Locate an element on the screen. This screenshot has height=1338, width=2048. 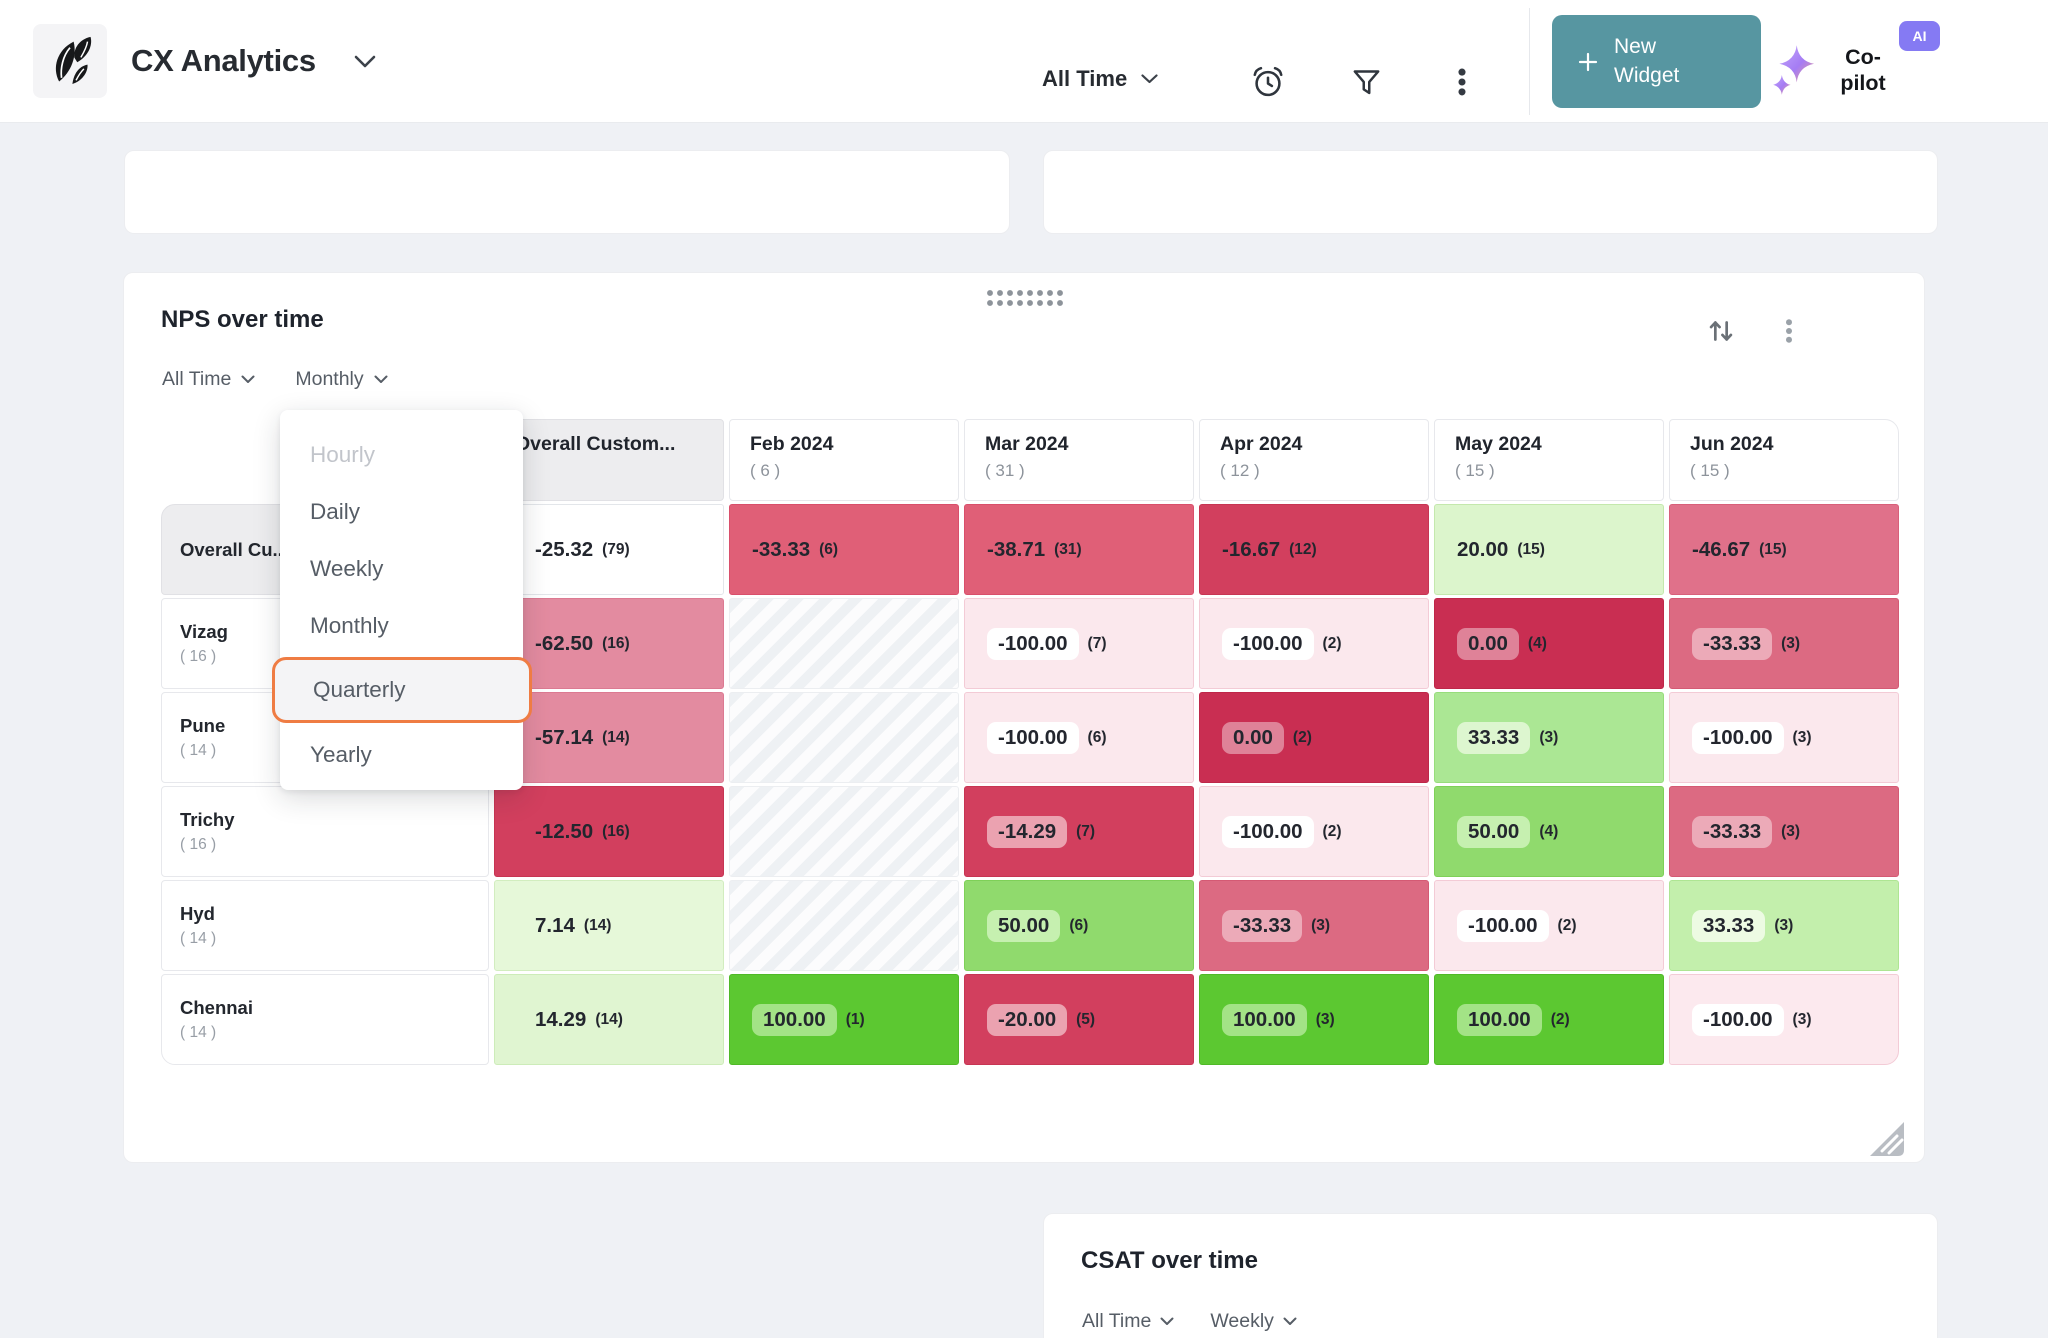
cell-count: (31) is located at coordinates (1068, 549).